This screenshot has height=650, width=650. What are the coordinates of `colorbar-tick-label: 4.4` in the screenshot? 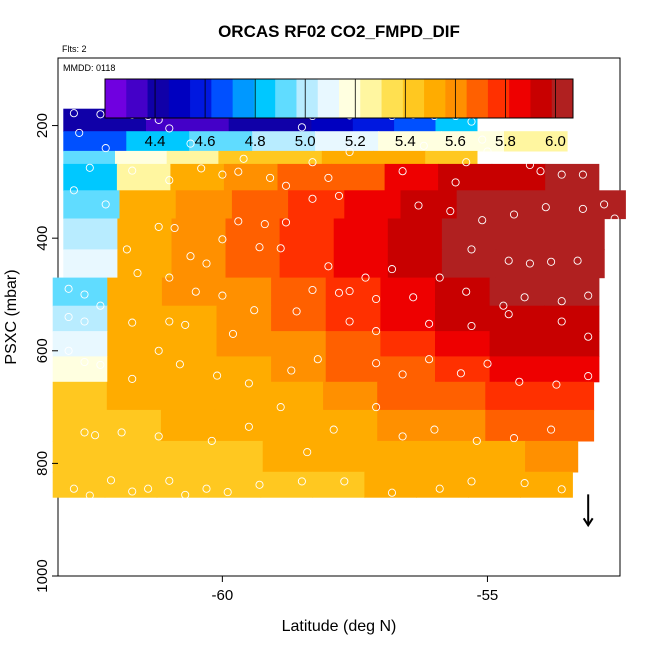 It's located at (155, 141).